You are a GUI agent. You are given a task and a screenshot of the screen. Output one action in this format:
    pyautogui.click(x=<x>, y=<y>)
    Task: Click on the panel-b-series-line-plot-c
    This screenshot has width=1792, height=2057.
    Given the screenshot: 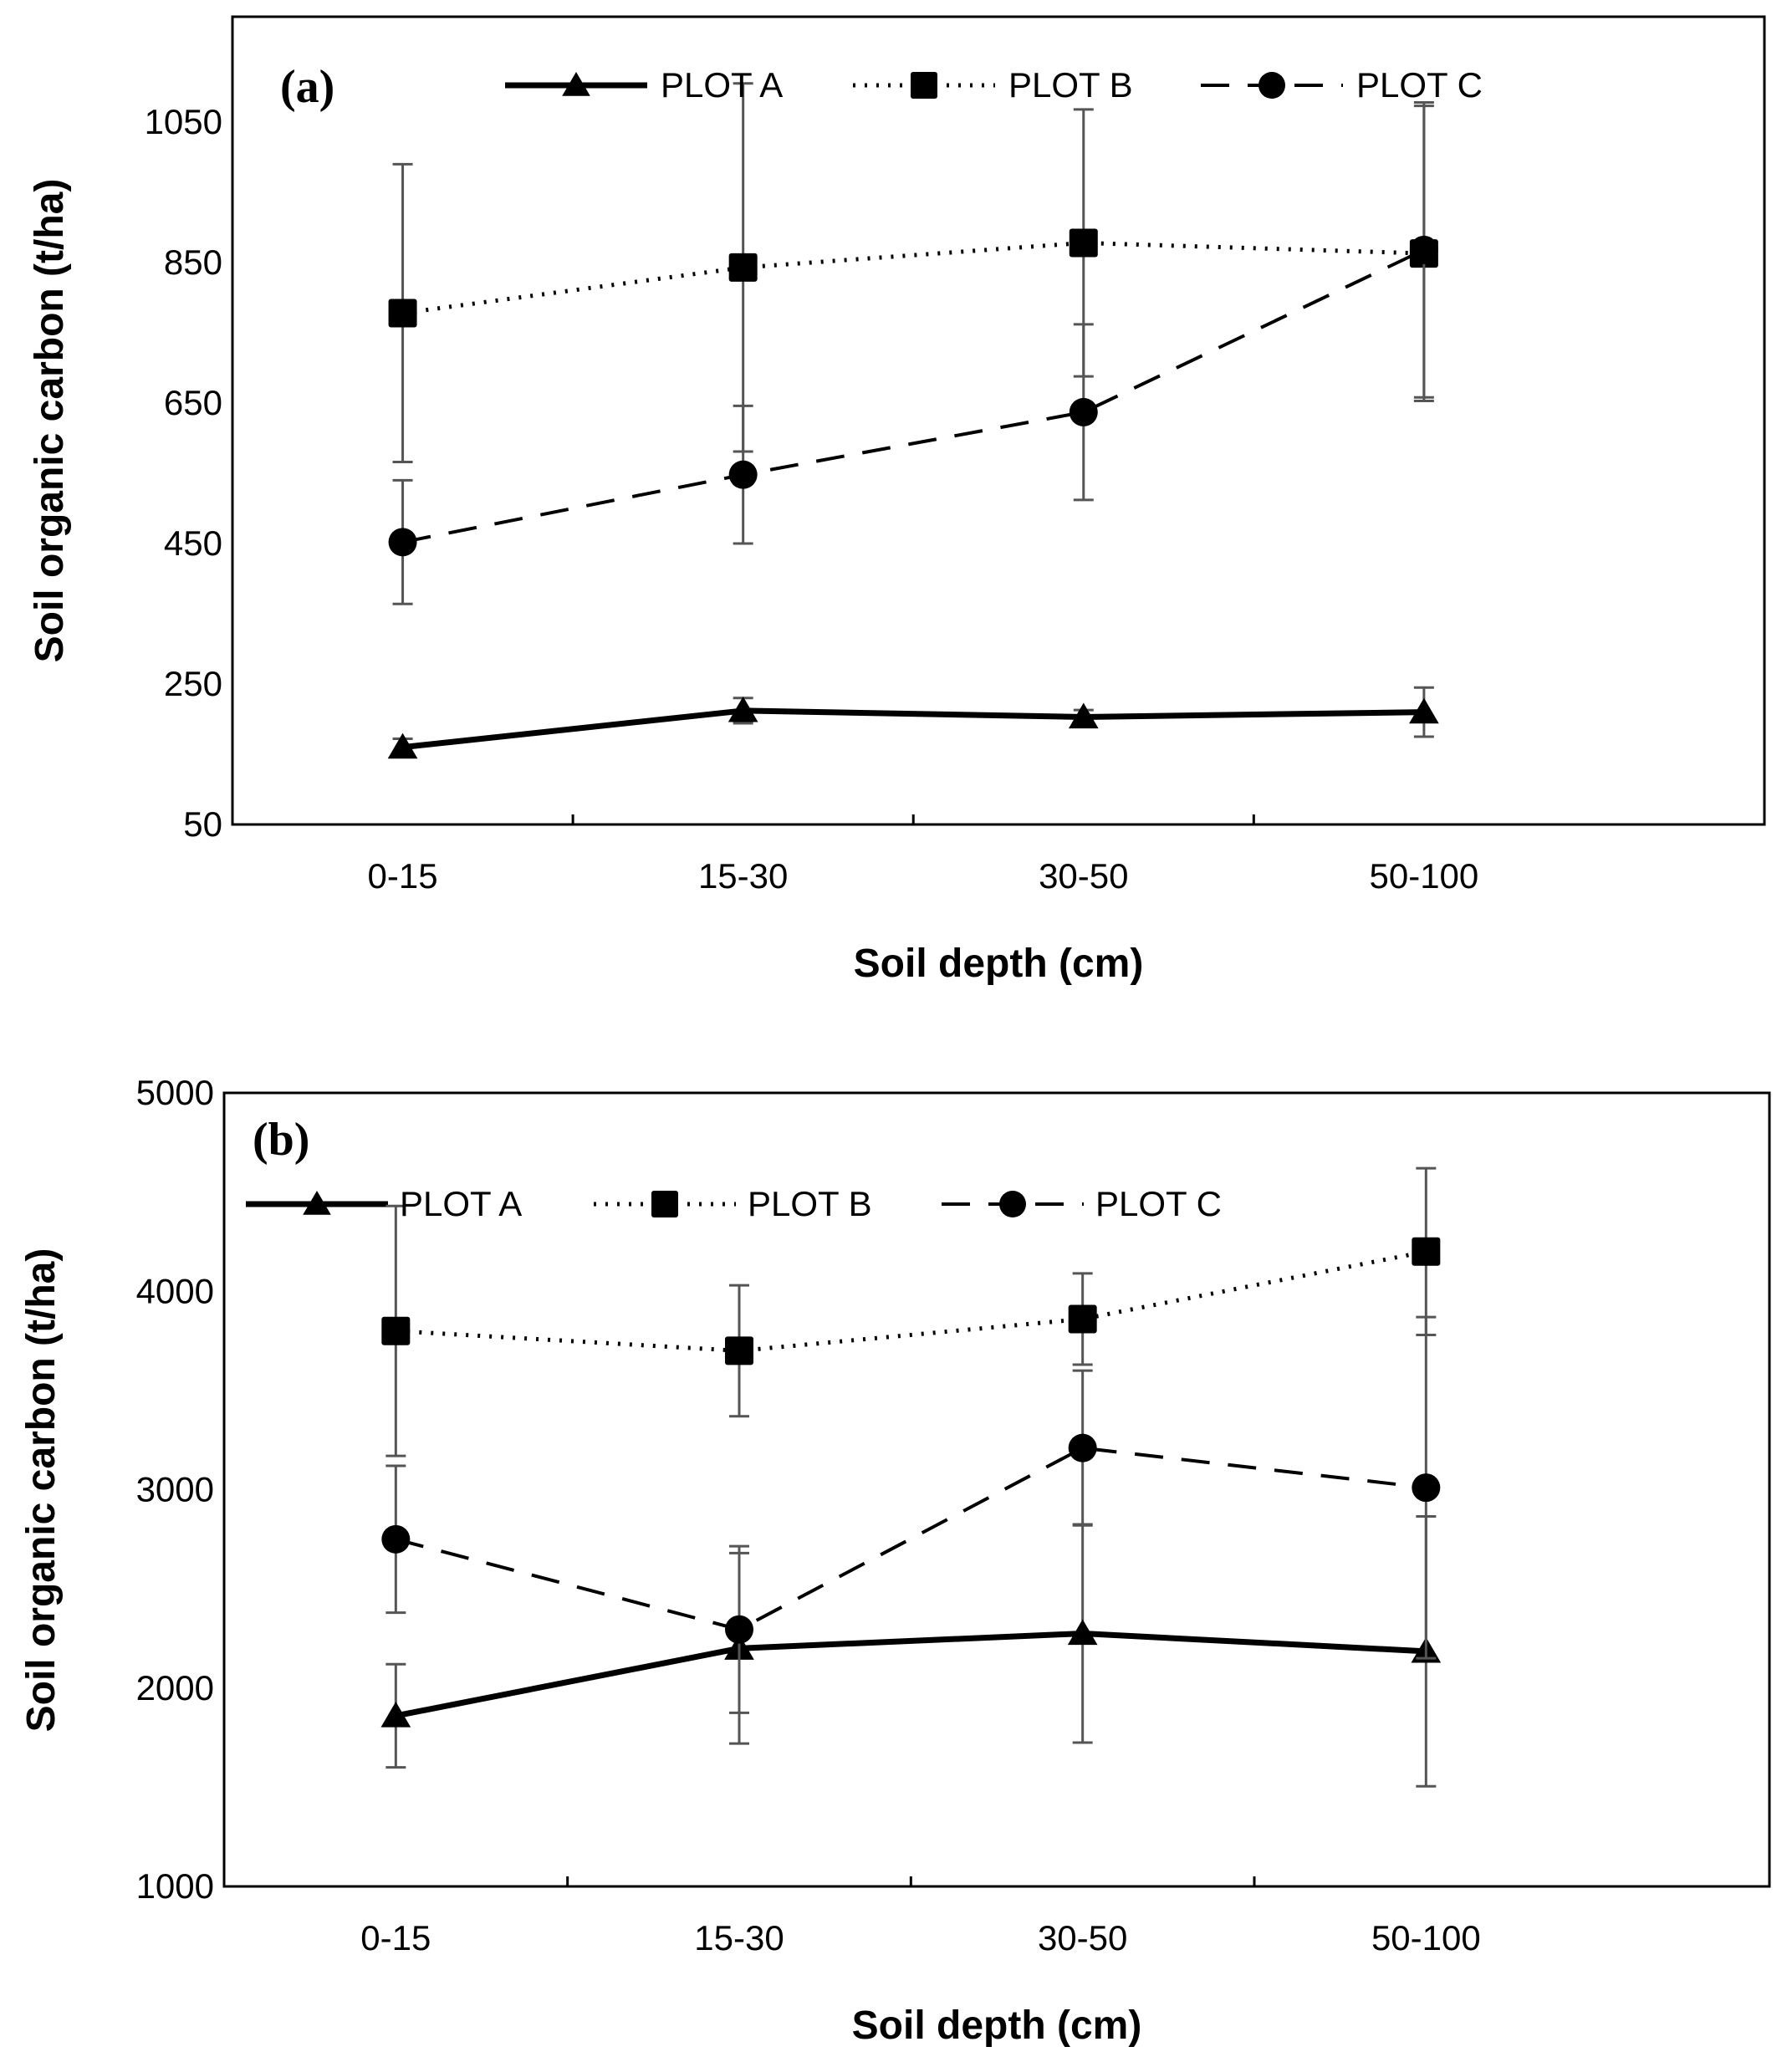 What is the action you would take?
    pyautogui.click(x=911, y=1538)
    